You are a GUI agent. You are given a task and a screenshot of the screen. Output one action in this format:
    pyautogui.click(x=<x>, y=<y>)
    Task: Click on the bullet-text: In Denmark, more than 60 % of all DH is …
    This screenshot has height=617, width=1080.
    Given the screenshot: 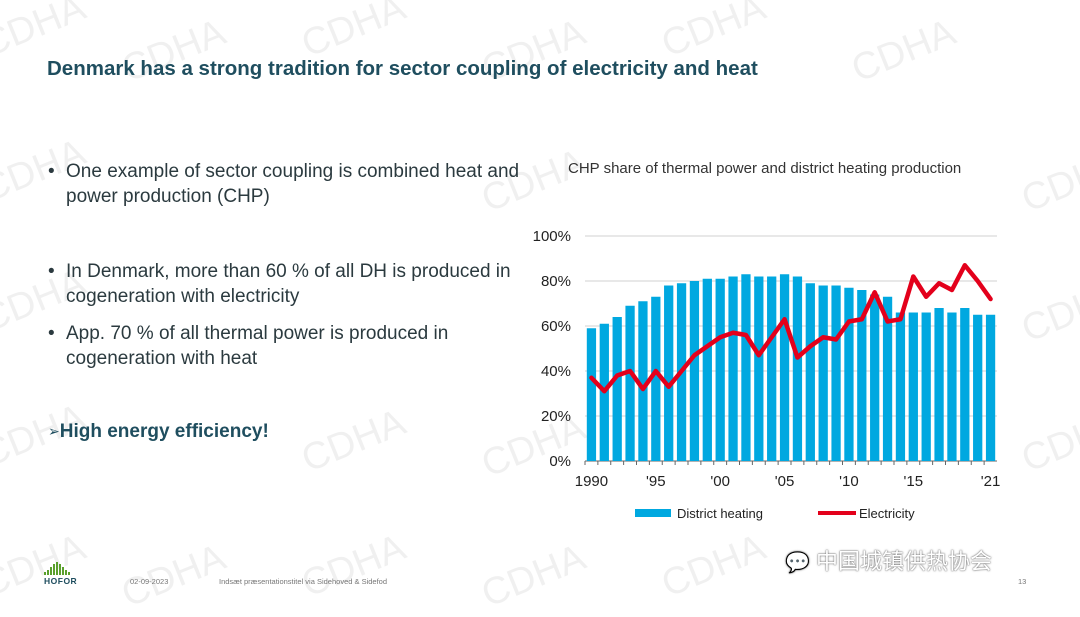 What is the action you would take?
    pyautogui.click(x=288, y=284)
    